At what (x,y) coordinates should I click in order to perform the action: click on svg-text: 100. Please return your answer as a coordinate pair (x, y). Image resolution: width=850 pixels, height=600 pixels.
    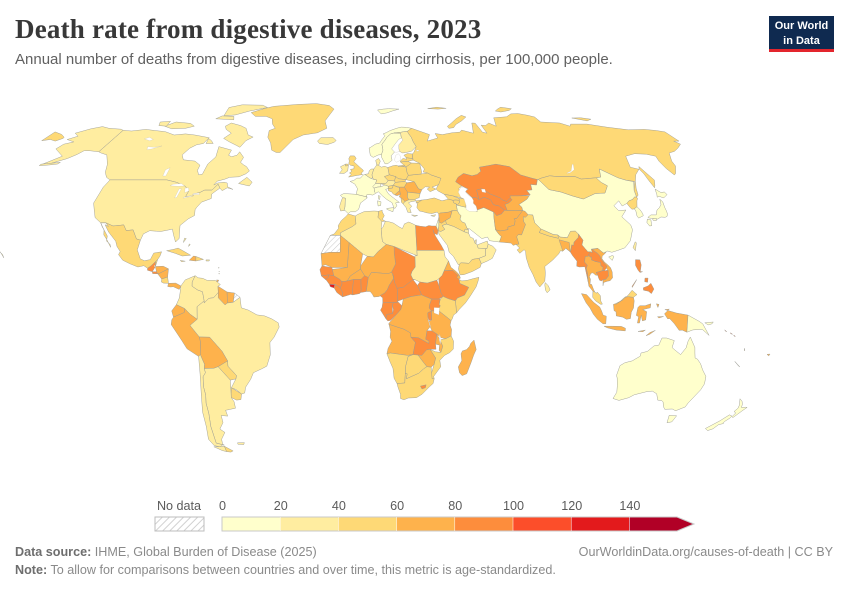
    Looking at the image, I should click on (513, 506).